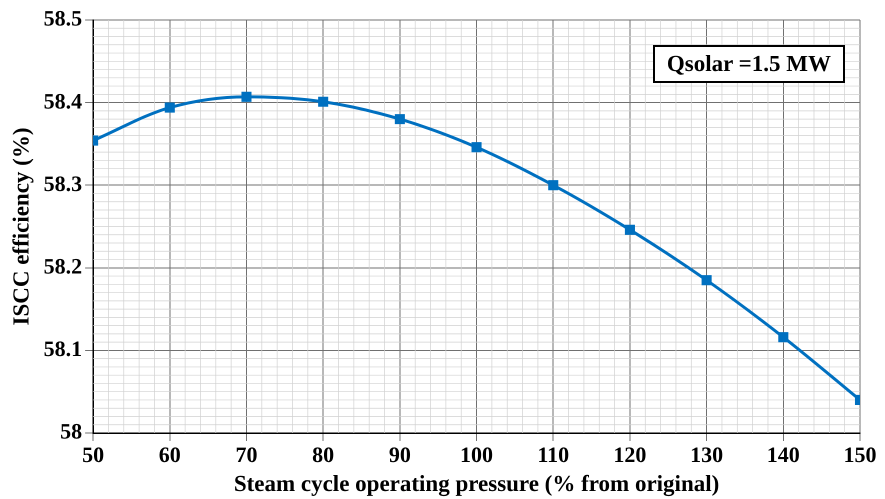  I want to click on x-tick-label: 110, so click(553, 454).